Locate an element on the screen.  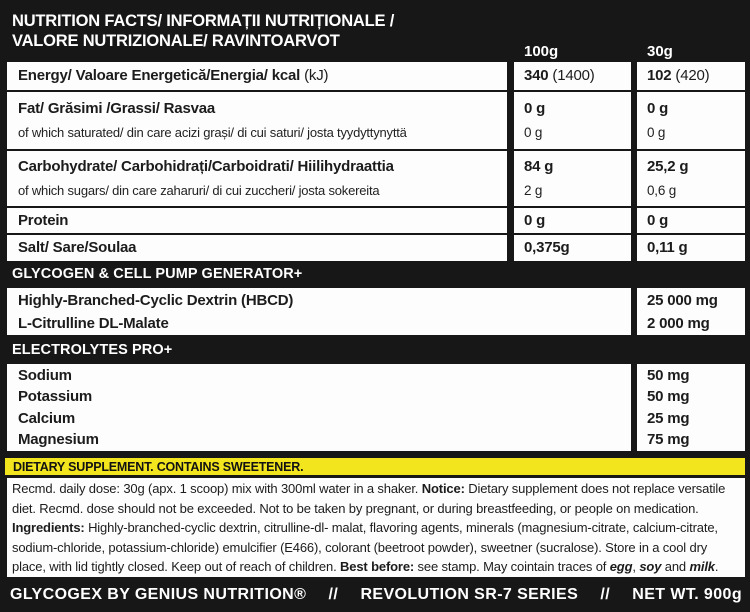
footer-series: REVOLUTION SR-7 SERIES is located at coordinates (469, 594).